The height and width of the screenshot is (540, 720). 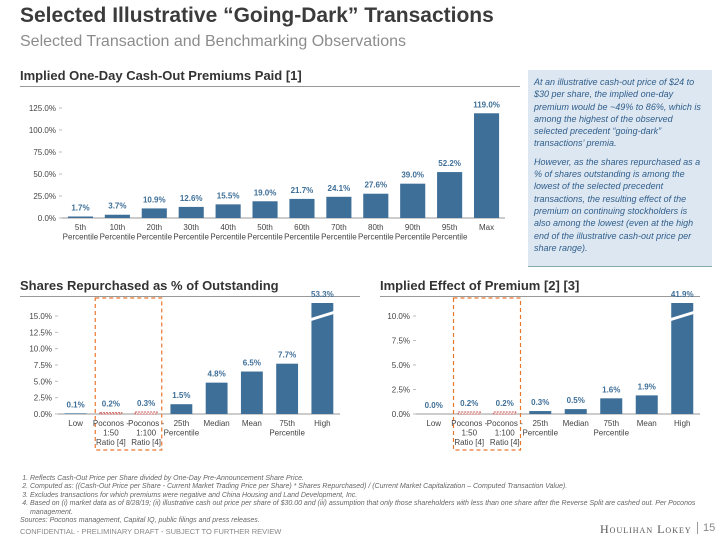 I want to click on page-number: 15, so click(x=706, y=528).